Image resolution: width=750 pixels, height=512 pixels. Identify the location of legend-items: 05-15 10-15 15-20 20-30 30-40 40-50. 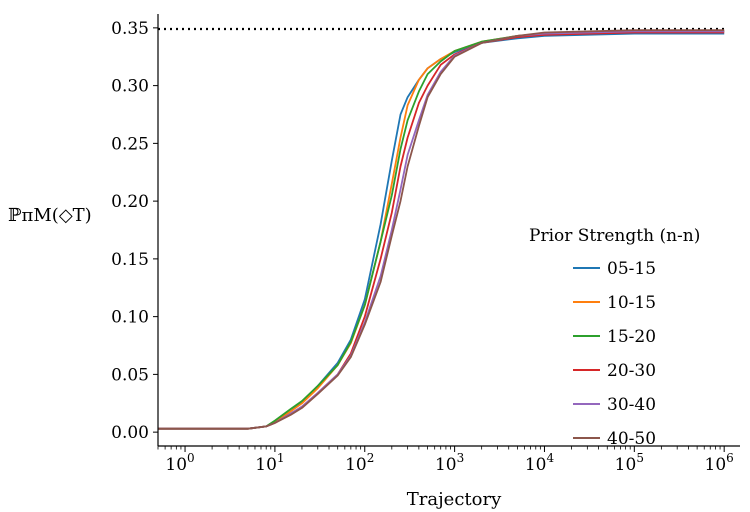
(614, 354).